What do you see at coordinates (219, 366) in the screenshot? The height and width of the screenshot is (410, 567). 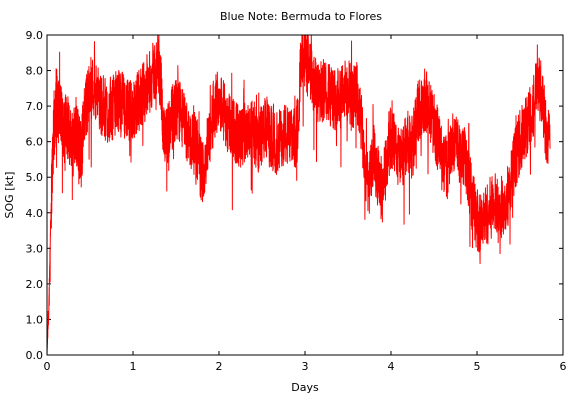 I see `x-tick-label: 2` at bounding box center [219, 366].